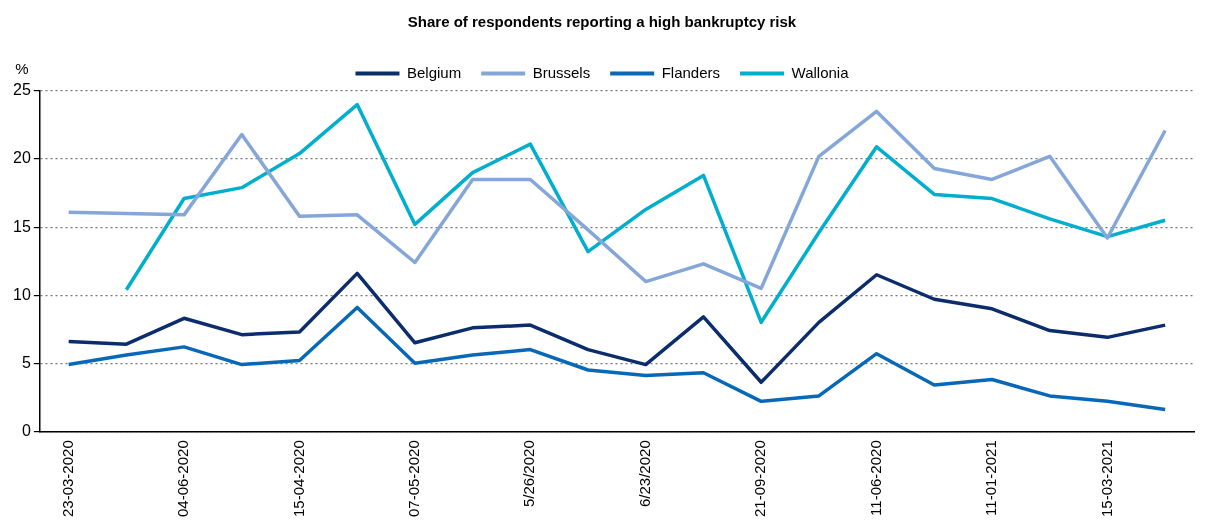 Image resolution: width=1212 pixels, height=520 pixels. Describe the element at coordinates (298, 479) in the screenshot. I see `x-tick-label: 15-04-2020` at that location.